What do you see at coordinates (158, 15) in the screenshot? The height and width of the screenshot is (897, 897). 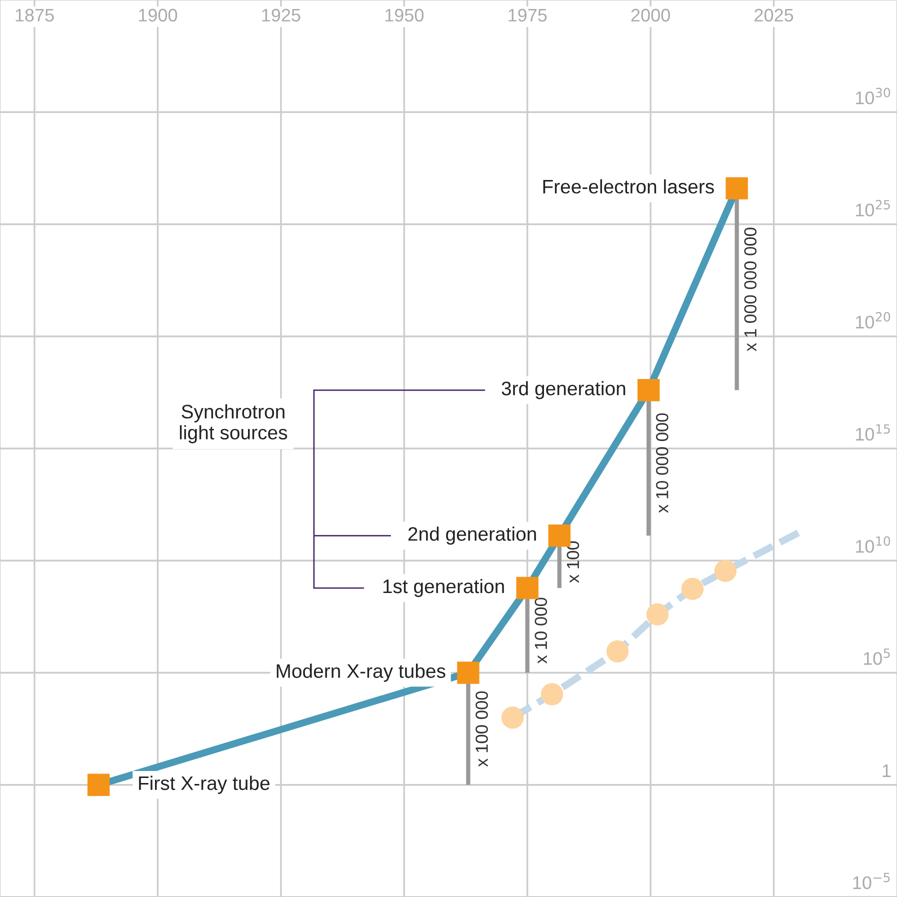 I see `x-tick-label: 1900` at bounding box center [158, 15].